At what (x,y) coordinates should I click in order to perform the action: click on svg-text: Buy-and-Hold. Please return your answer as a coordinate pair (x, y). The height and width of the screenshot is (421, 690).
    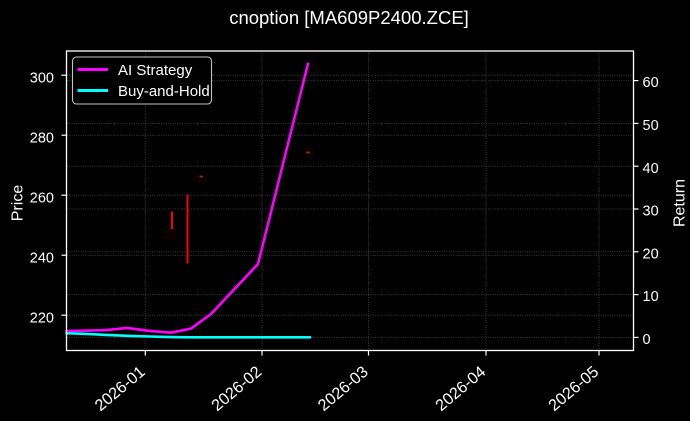
    Looking at the image, I should click on (164, 91).